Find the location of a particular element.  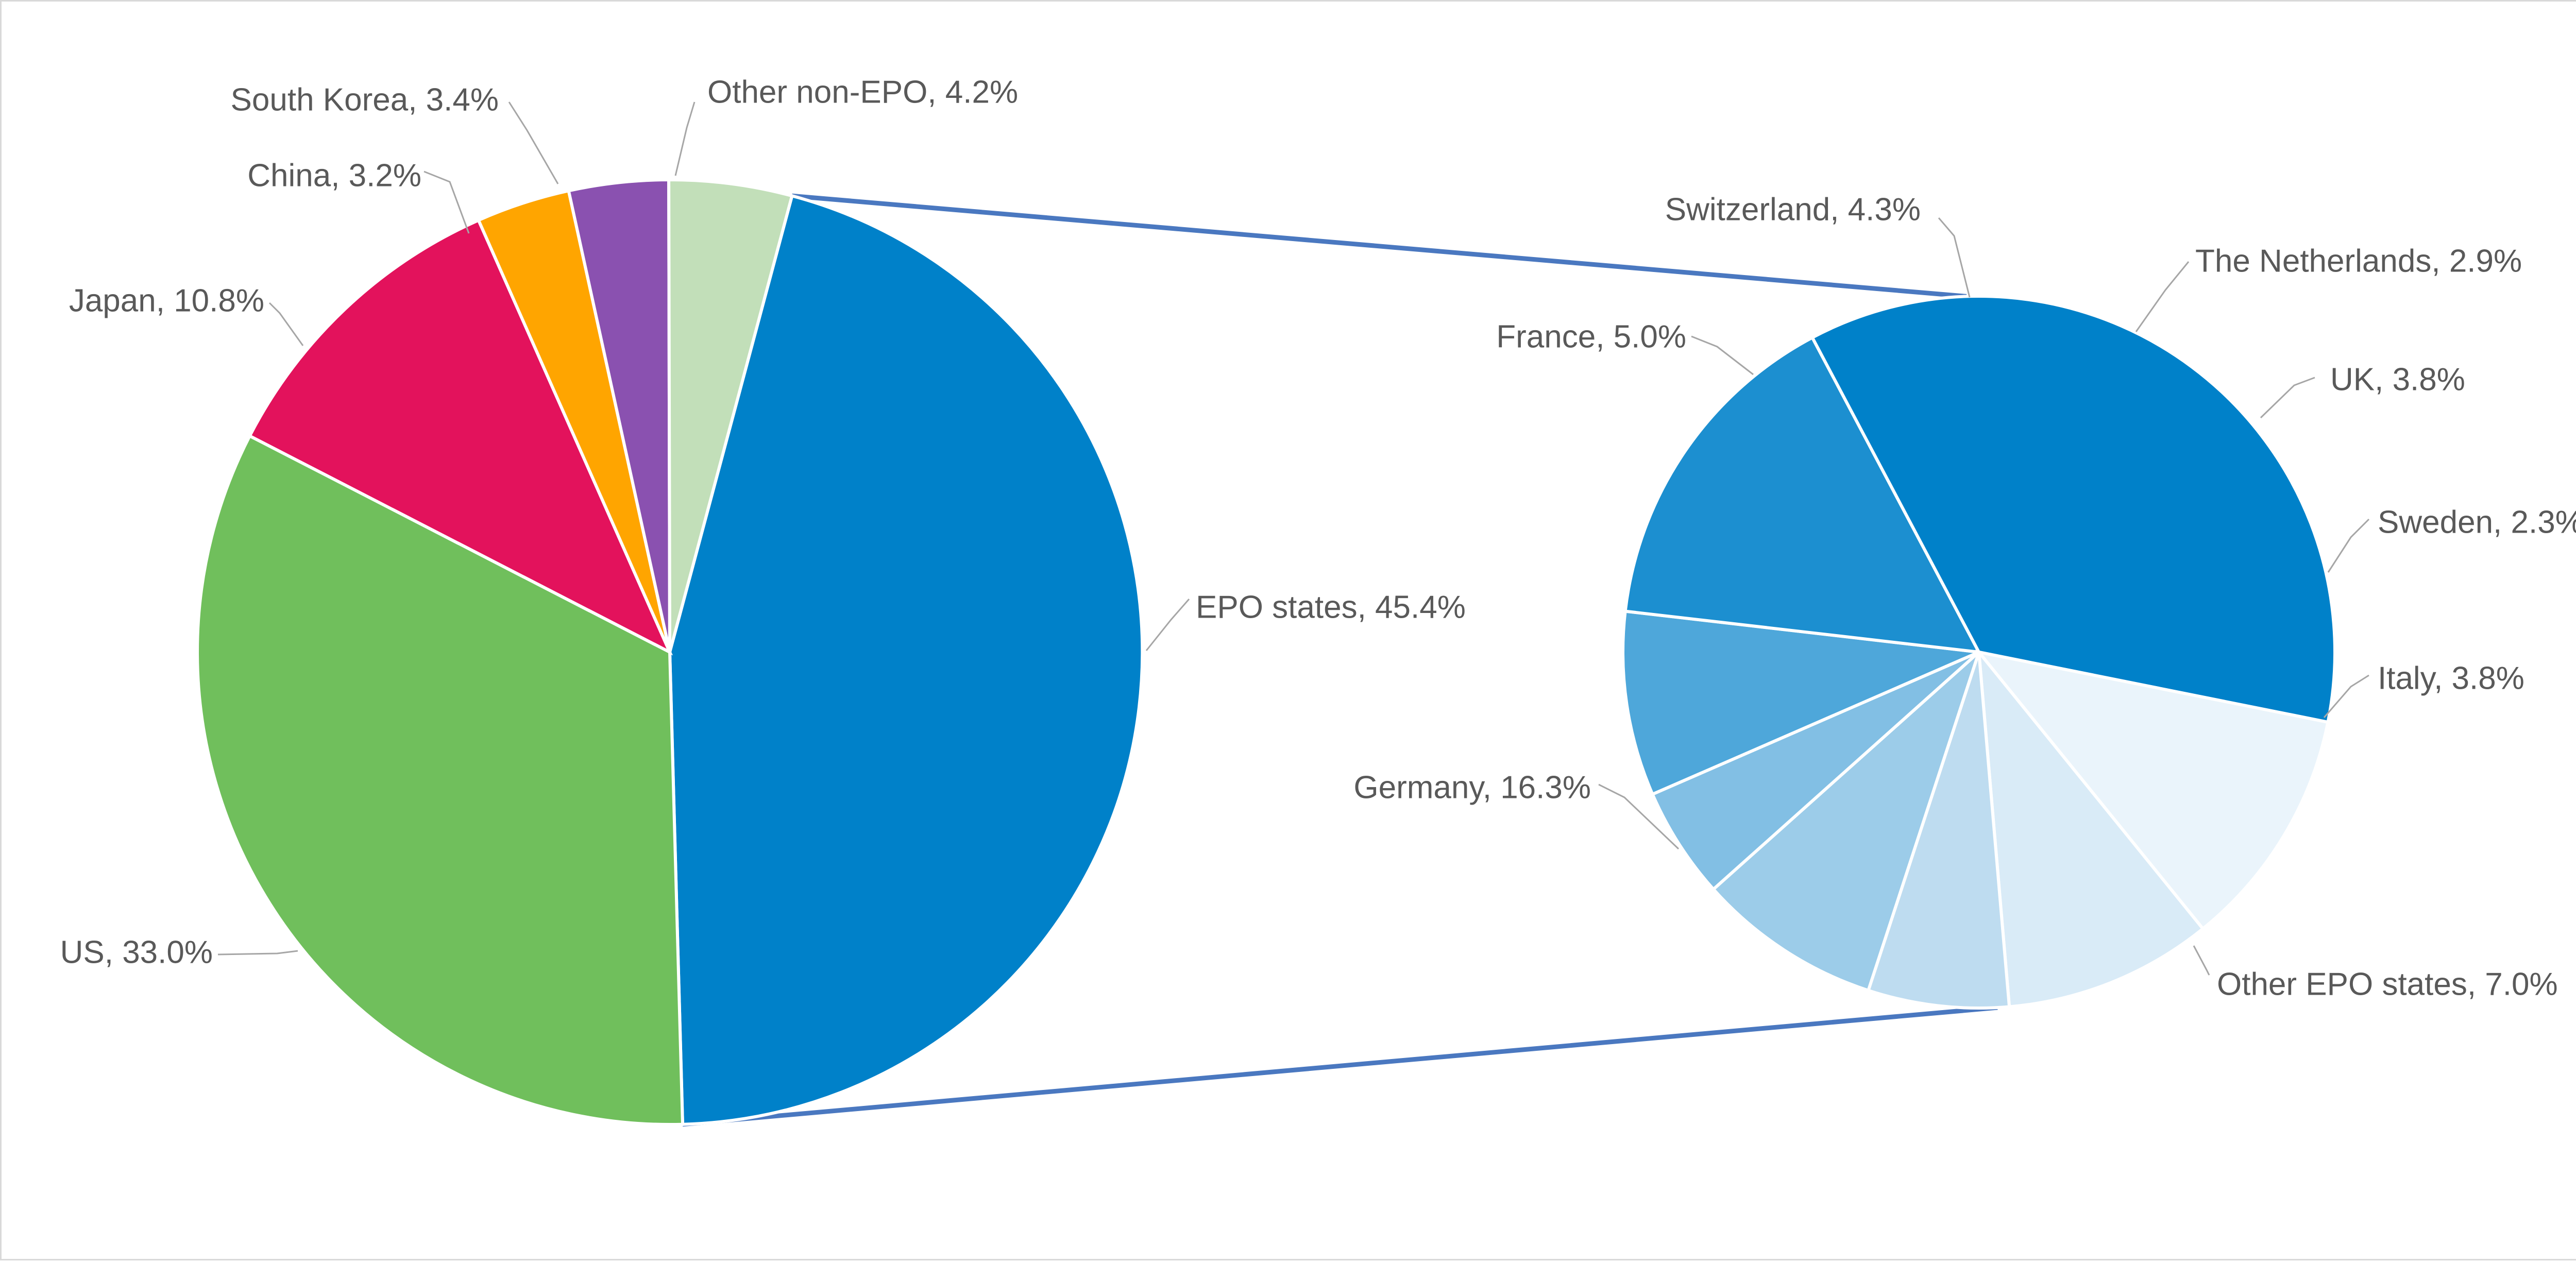

secondary-label-france: France, 5.0% is located at coordinates (1591, 336).